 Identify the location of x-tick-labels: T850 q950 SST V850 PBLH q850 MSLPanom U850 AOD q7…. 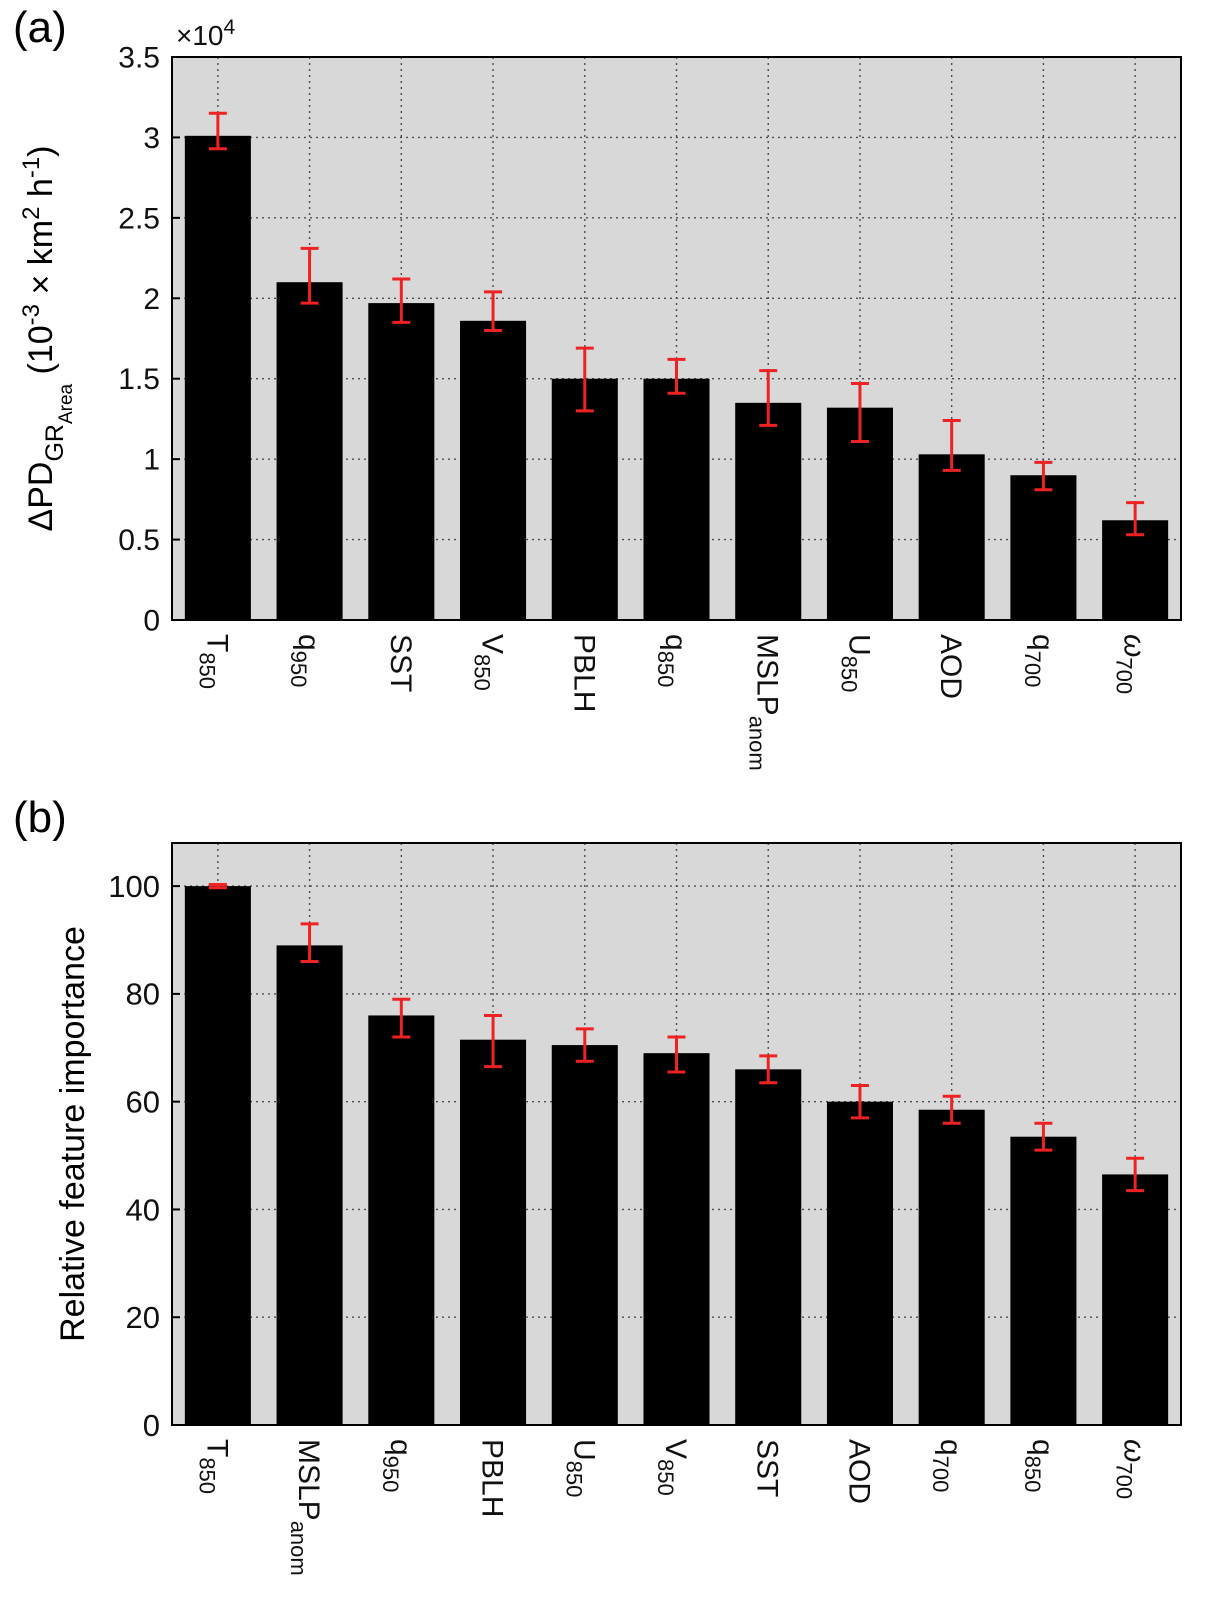
(672, 702).